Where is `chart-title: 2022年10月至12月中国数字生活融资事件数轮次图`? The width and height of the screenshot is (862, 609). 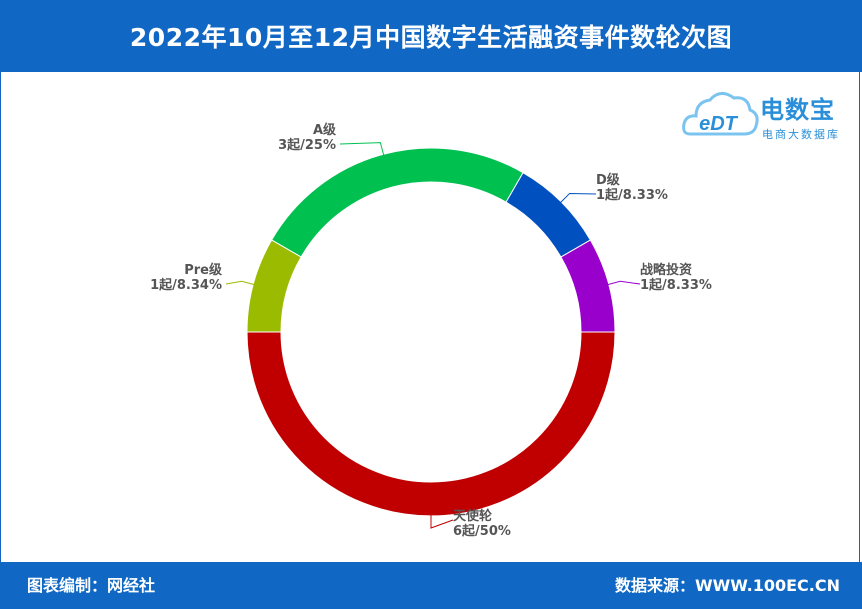 chart-title: 2022年10月至12月中国数字生活融资事件数轮次图 is located at coordinates (431, 37).